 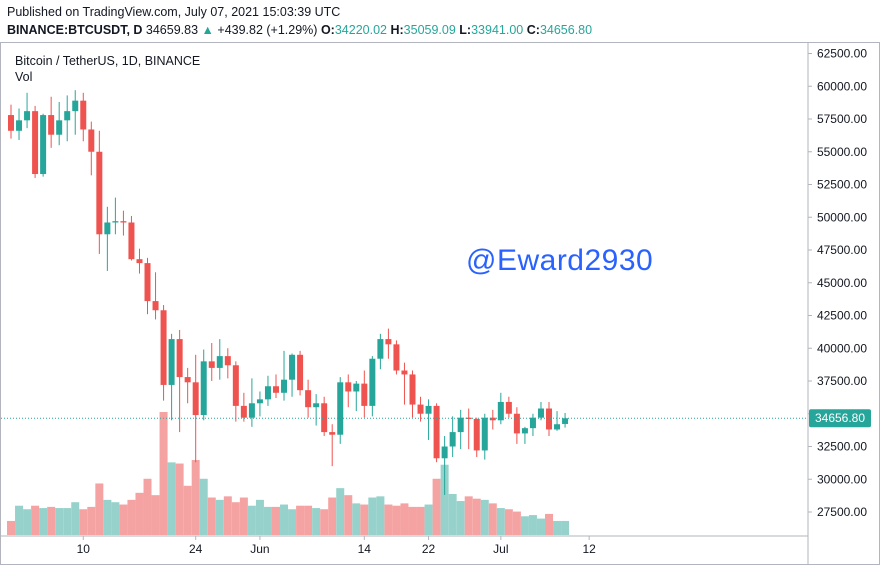 I want to click on x-tick-label: 24, so click(x=196, y=549).